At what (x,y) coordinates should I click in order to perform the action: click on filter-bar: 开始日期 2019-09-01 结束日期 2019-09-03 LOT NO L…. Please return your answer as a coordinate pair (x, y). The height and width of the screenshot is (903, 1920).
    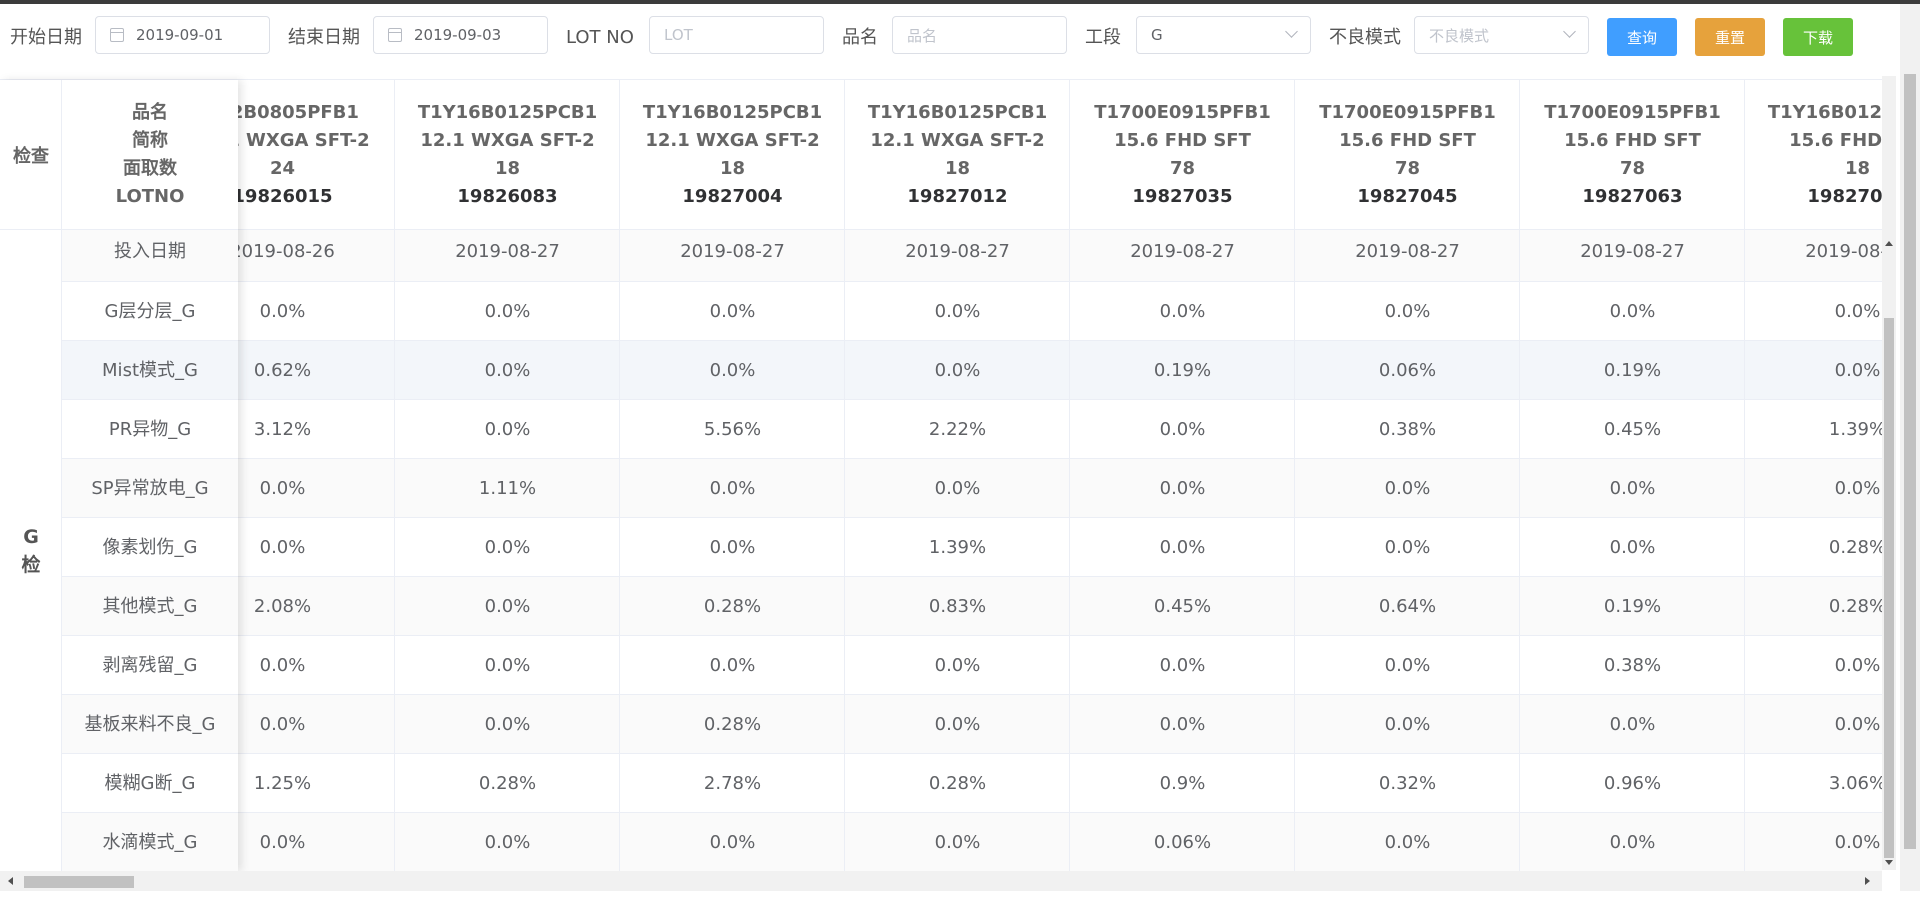
    Looking at the image, I should click on (960, 40).